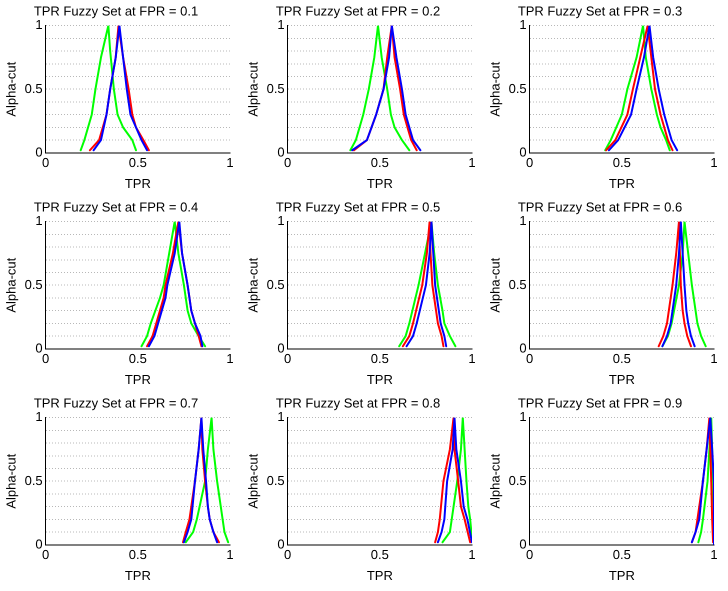 This screenshot has height=591, width=728. Describe the element at coordinates (600, 402) in the screenshot. I see `chart-title: TPR Fuzzy Set at FPR = 0.9` at that location.